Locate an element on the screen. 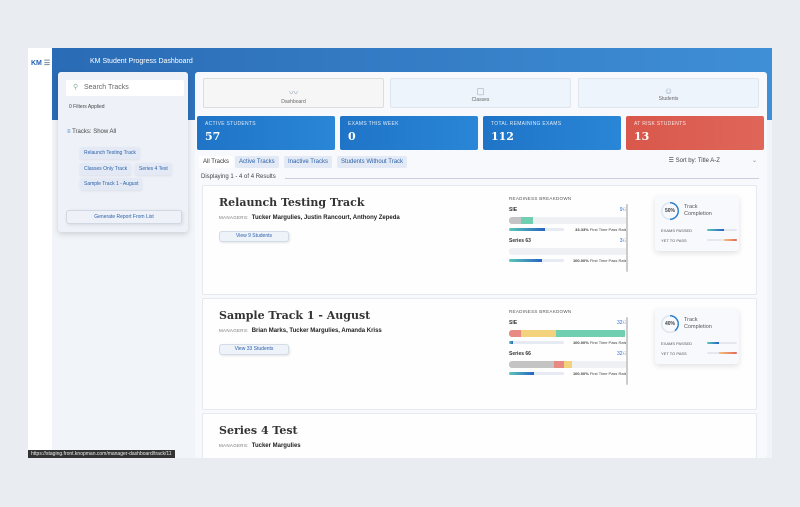  chevron-down-icon: ⌄ is located at coordinates (754, 161).